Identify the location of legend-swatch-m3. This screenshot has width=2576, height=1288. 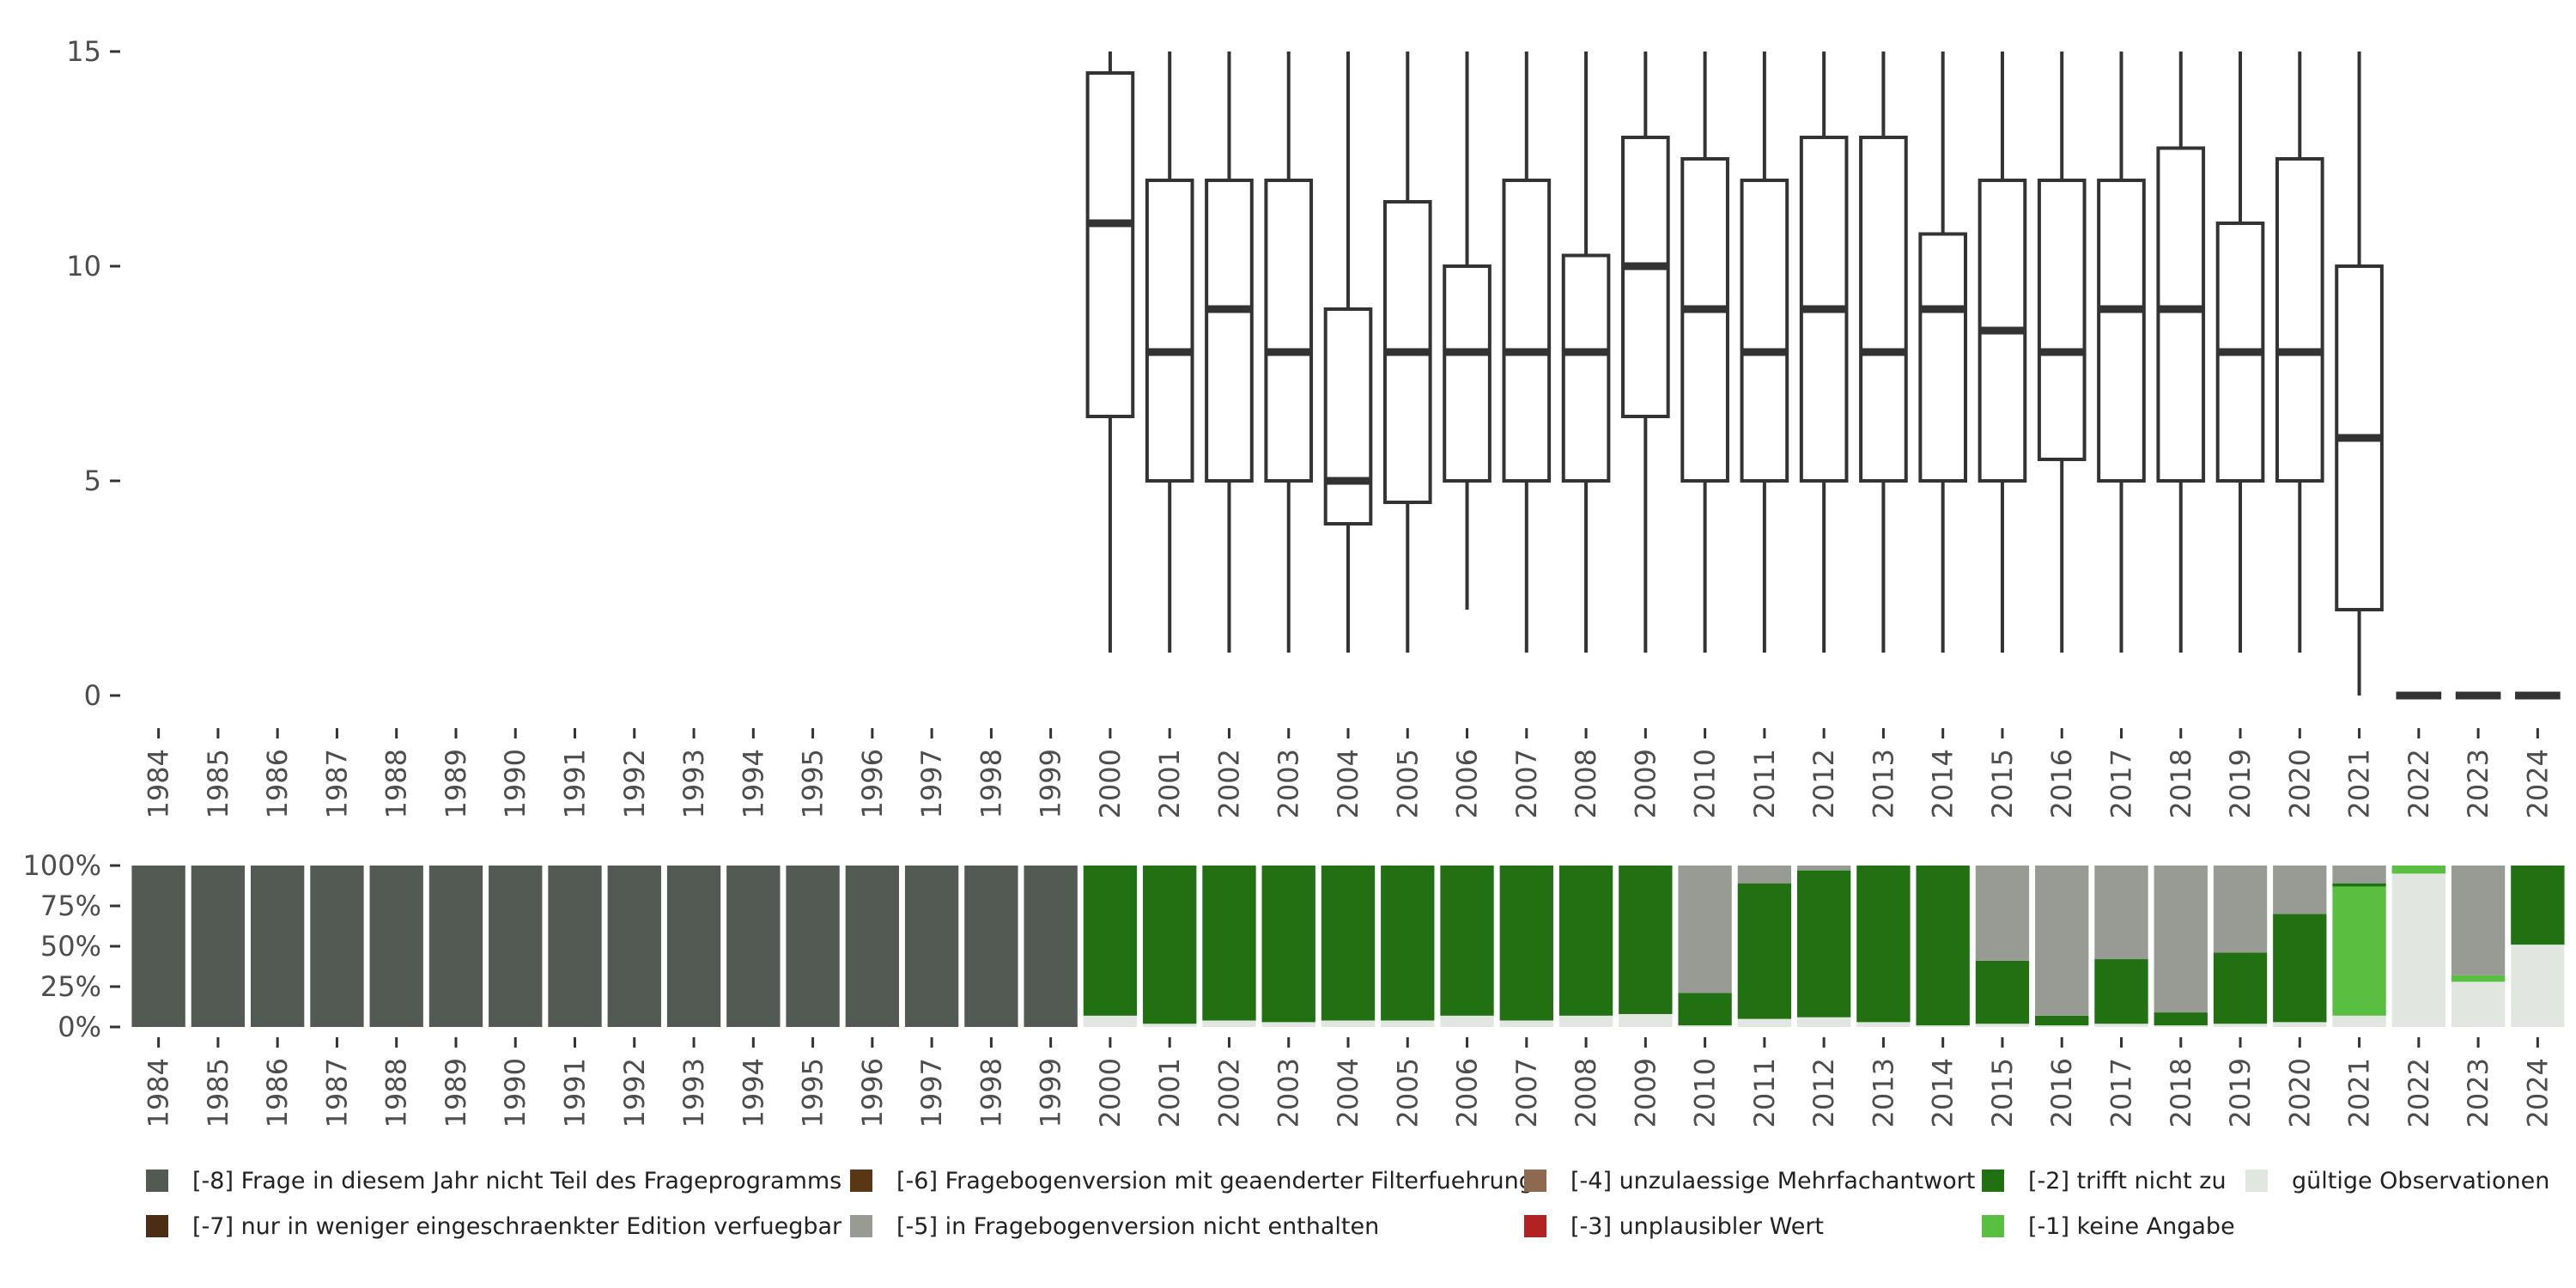
(1535, 1226).